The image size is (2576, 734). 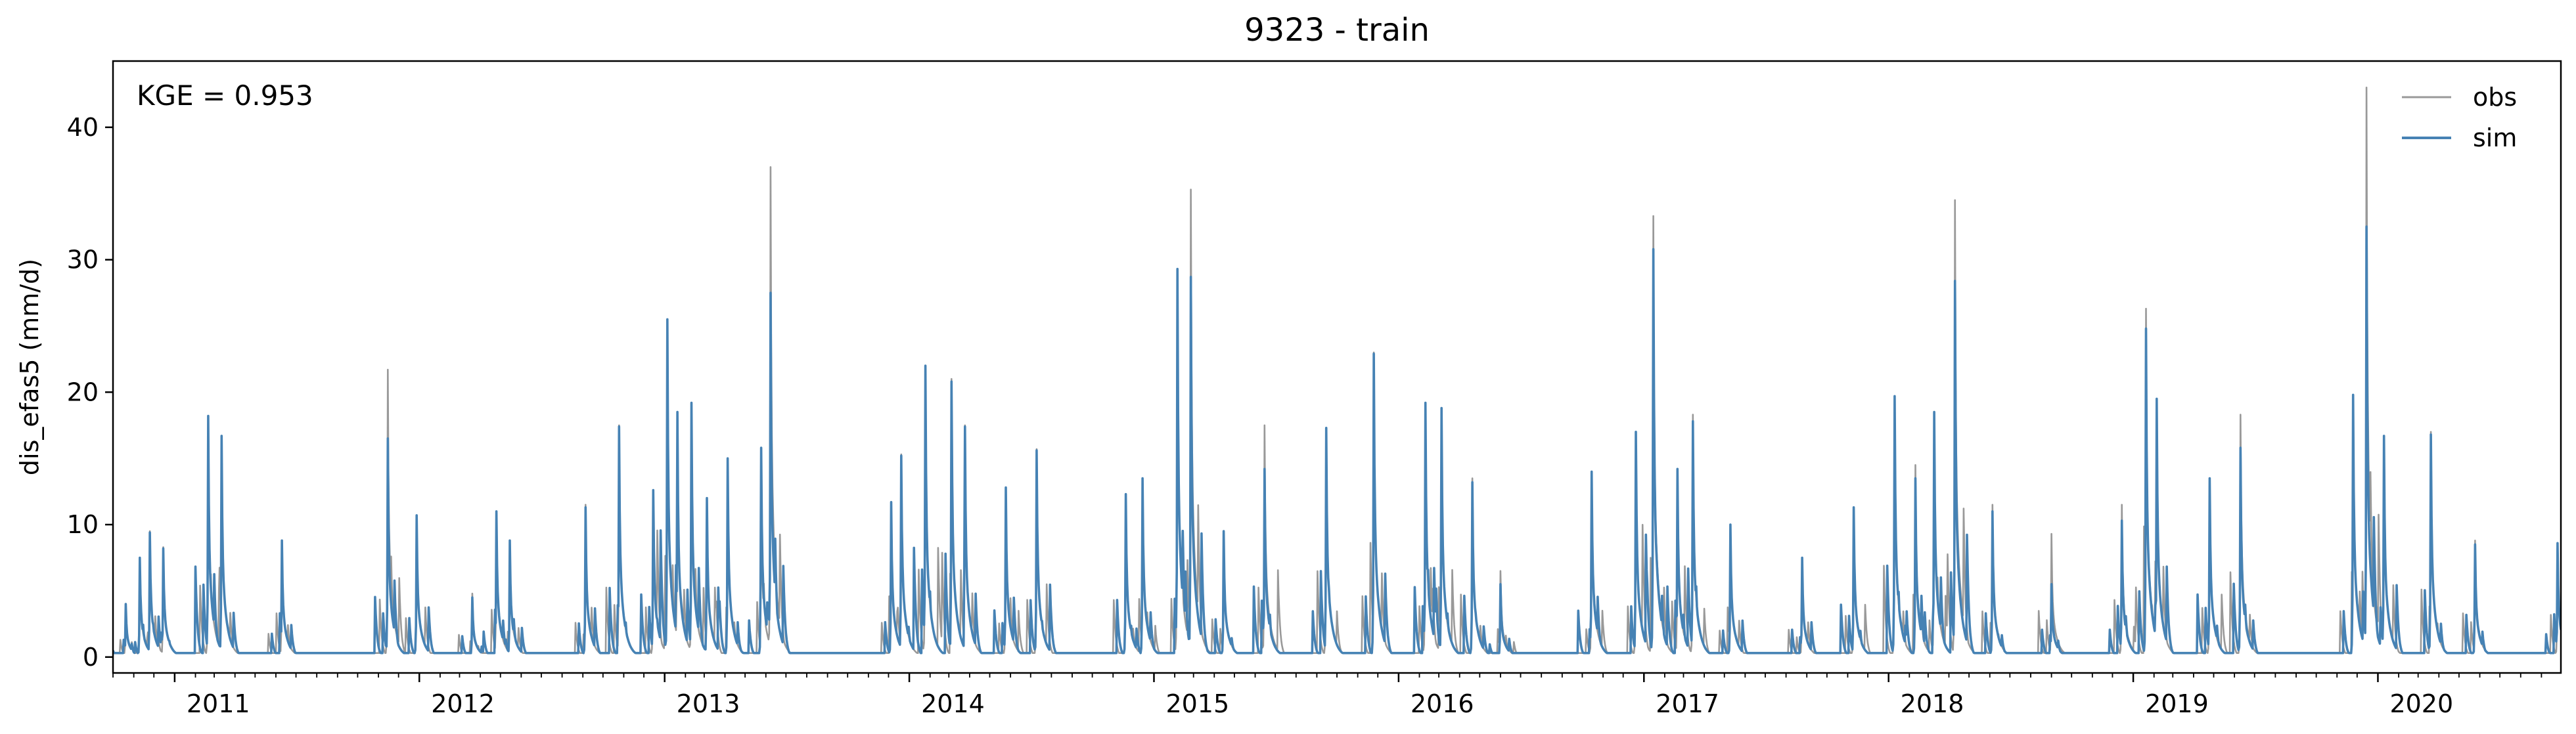 I want to click on y-tick-label: 10, so click(x=83, y=524).